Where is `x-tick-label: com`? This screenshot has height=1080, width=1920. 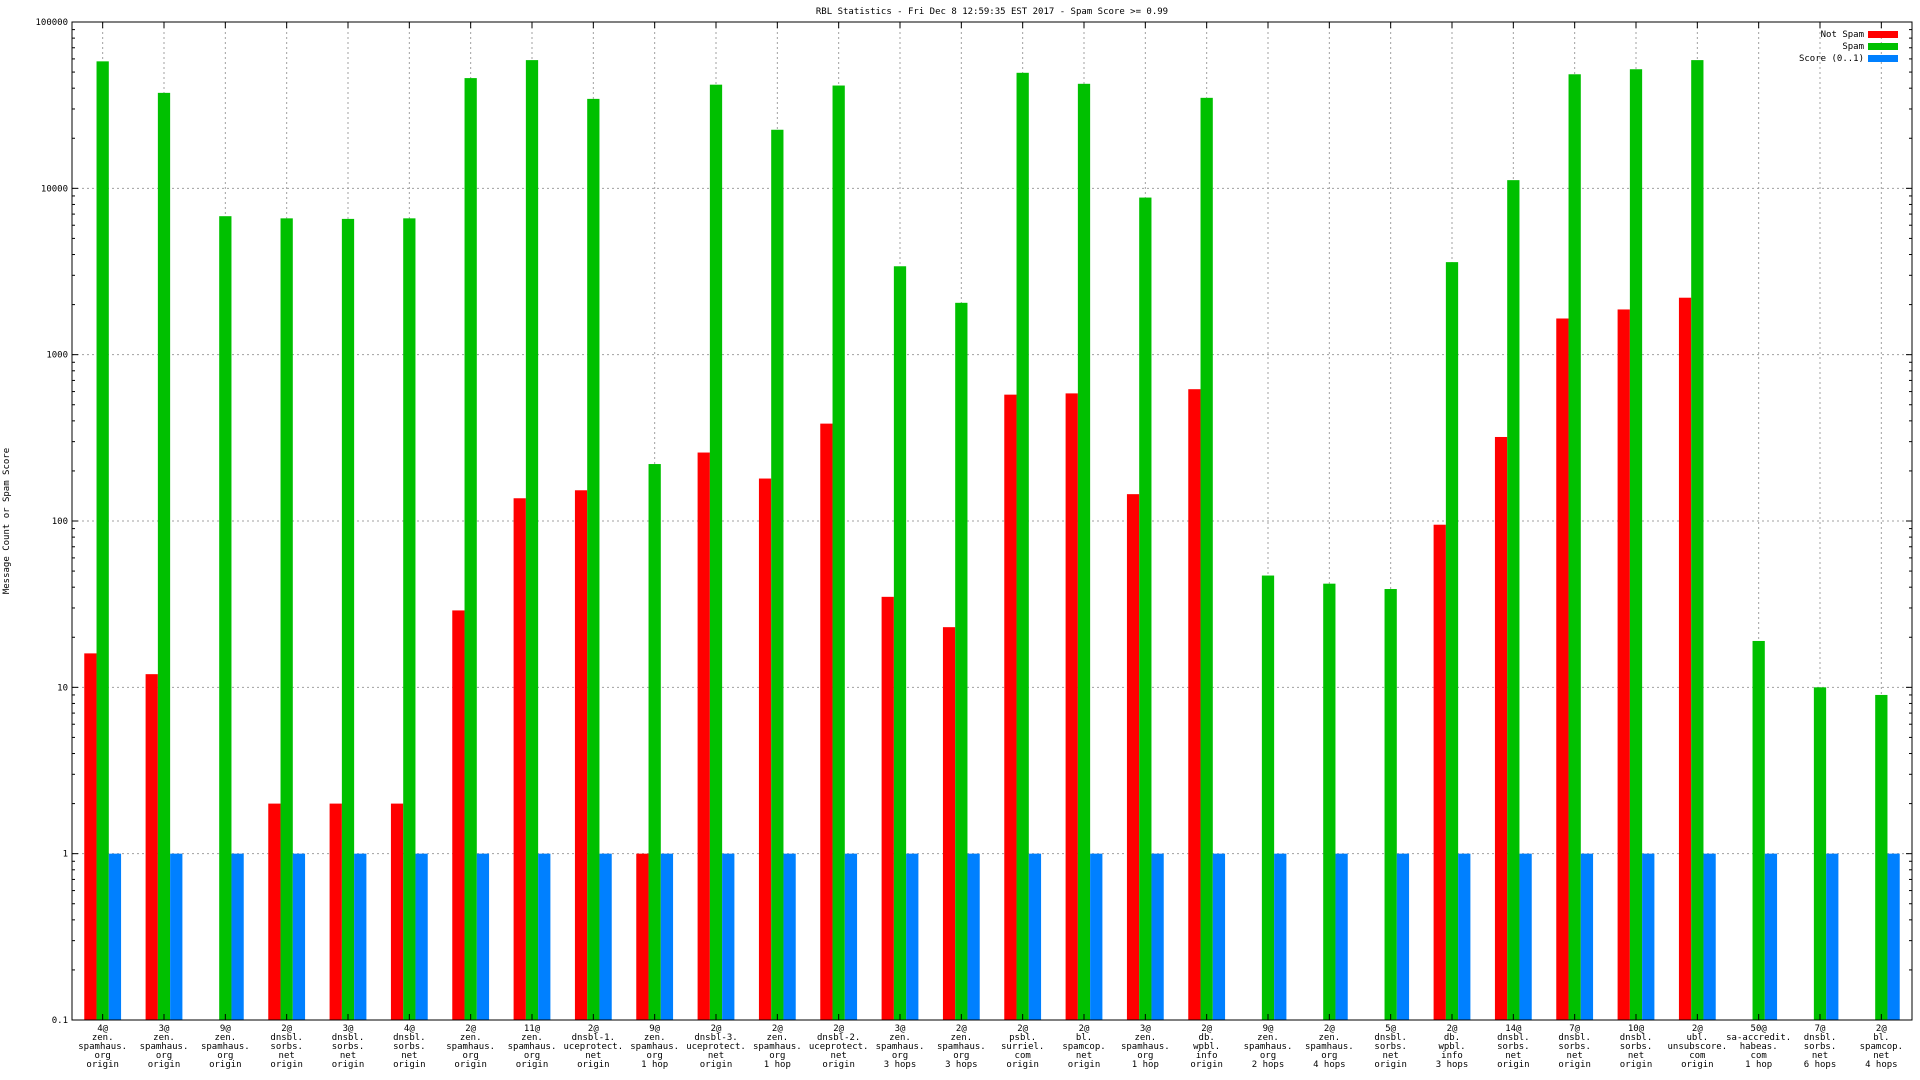 x-tick-label: com is located at coordinates (1697, 1056).